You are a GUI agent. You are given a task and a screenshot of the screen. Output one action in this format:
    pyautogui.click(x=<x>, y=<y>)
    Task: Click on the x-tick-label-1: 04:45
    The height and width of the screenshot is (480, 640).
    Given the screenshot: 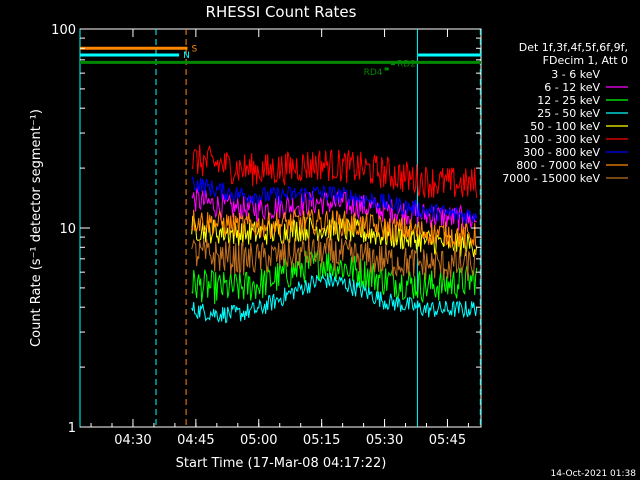 What is the action you would take?
    pyautogui.click(x=195, y=440)
    